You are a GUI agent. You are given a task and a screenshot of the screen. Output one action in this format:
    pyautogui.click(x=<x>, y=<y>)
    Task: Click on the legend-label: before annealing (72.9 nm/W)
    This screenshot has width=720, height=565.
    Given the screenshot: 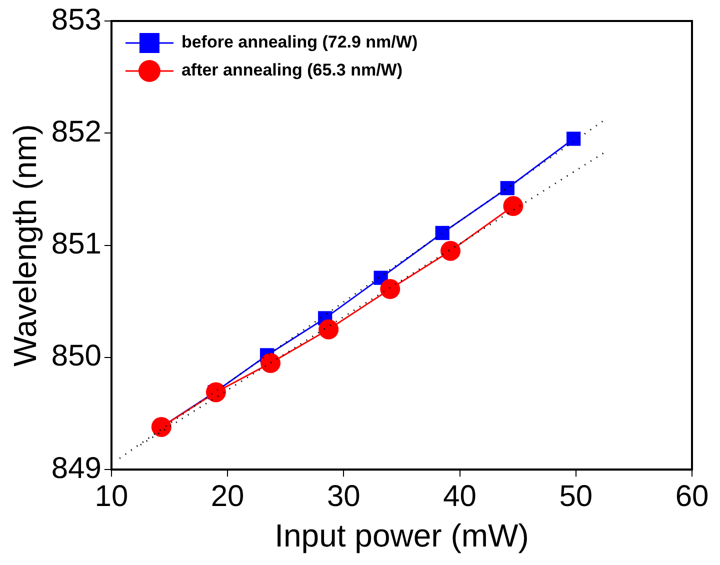 What is the action you would take?
    pyautogui.click(x=299, y=42)
    